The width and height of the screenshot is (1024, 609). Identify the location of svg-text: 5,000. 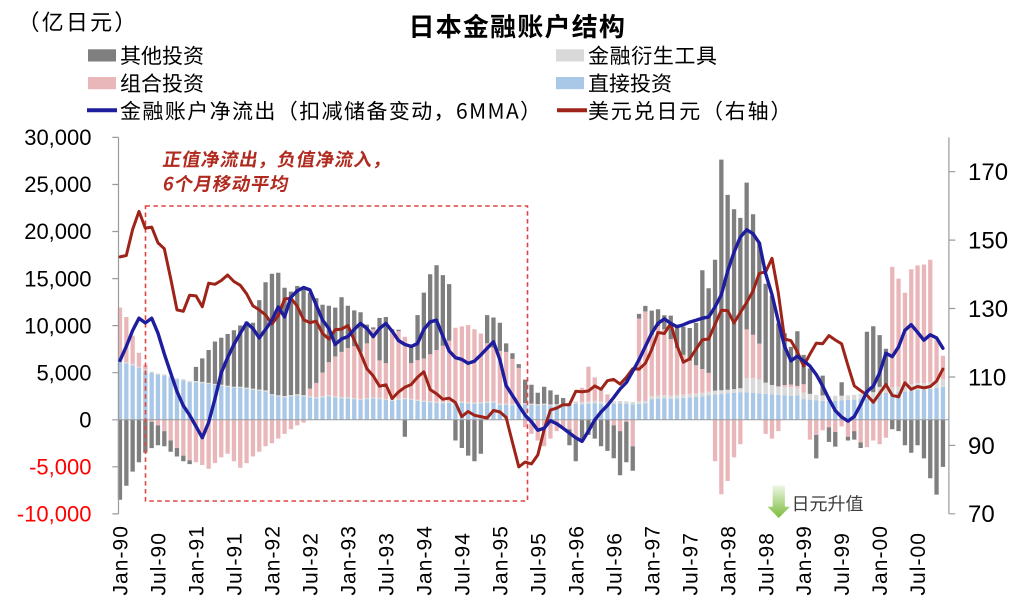
(63, 372).